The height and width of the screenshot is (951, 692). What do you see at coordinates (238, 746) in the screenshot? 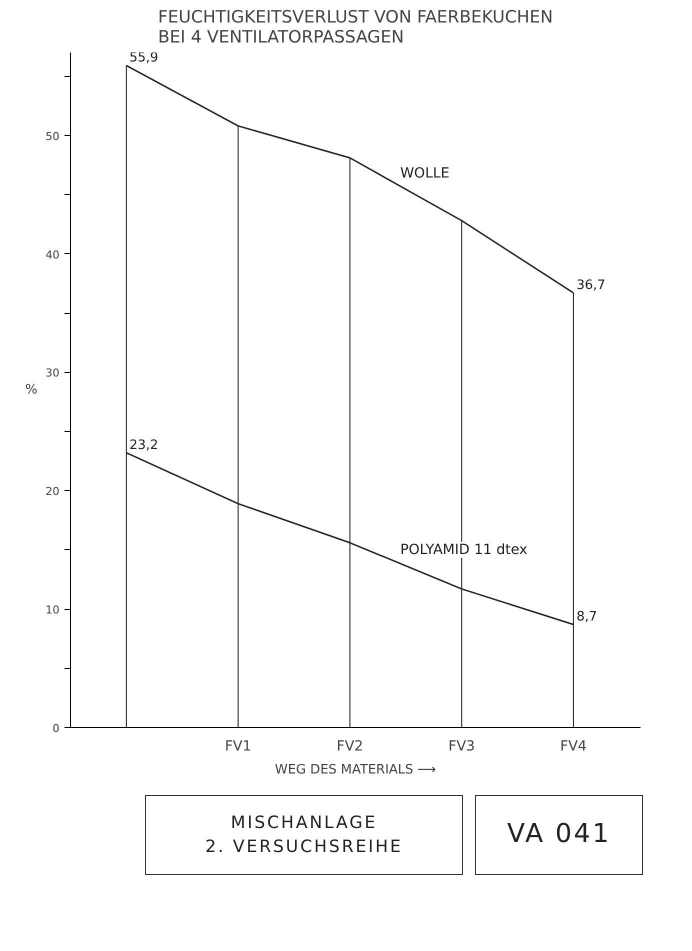
I see `x-tick-label: FV1` at bounding box center [238, 746].